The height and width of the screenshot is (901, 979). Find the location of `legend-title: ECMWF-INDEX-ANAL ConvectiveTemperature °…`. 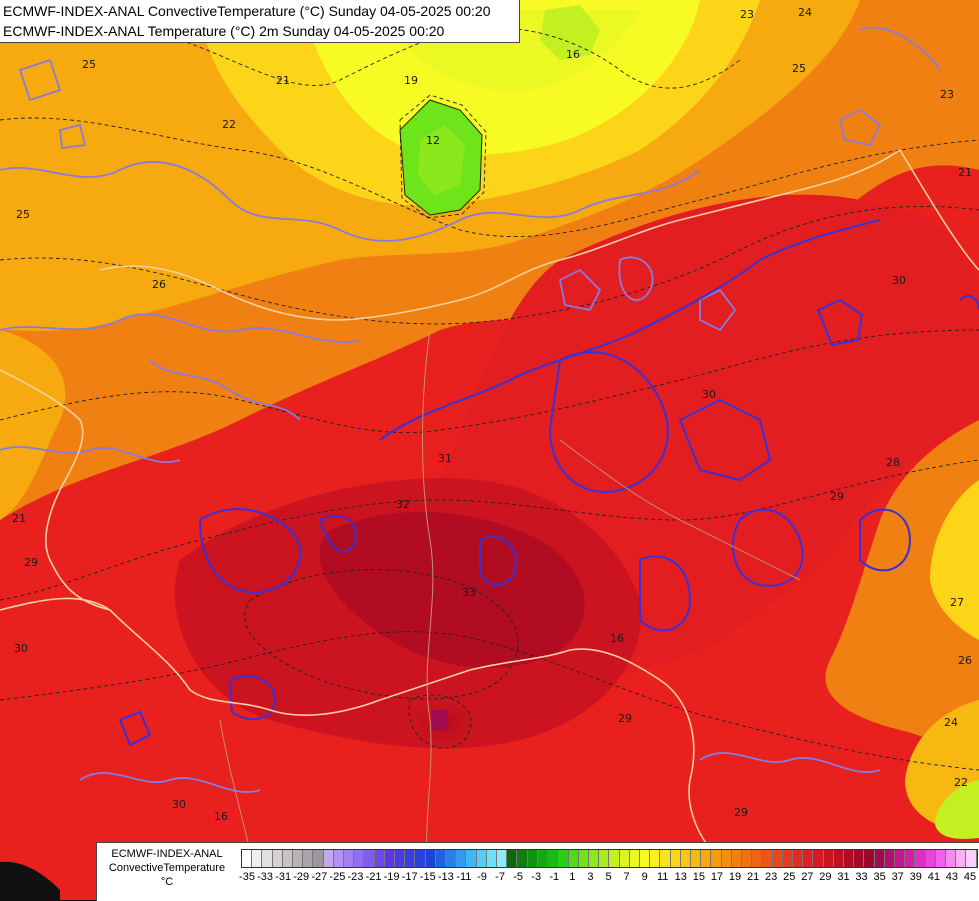

legend-title: ECMWF-INDEX-ANAL ConvectiveTemperature °… is located at coordinates (167, 868).